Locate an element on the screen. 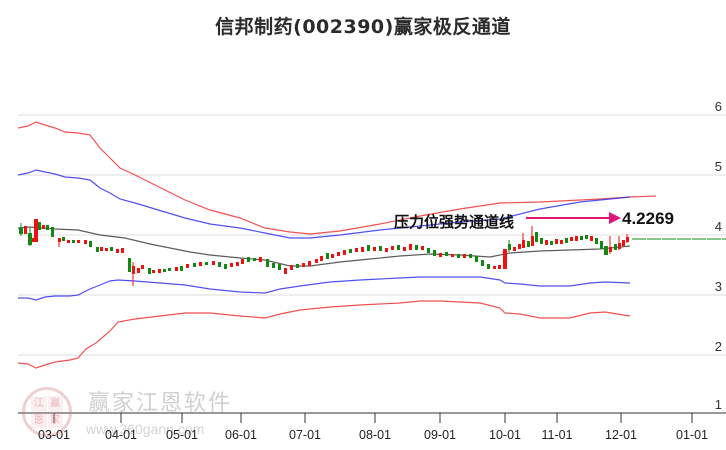  seal-char: 江 is located at coordinates (39, 404).